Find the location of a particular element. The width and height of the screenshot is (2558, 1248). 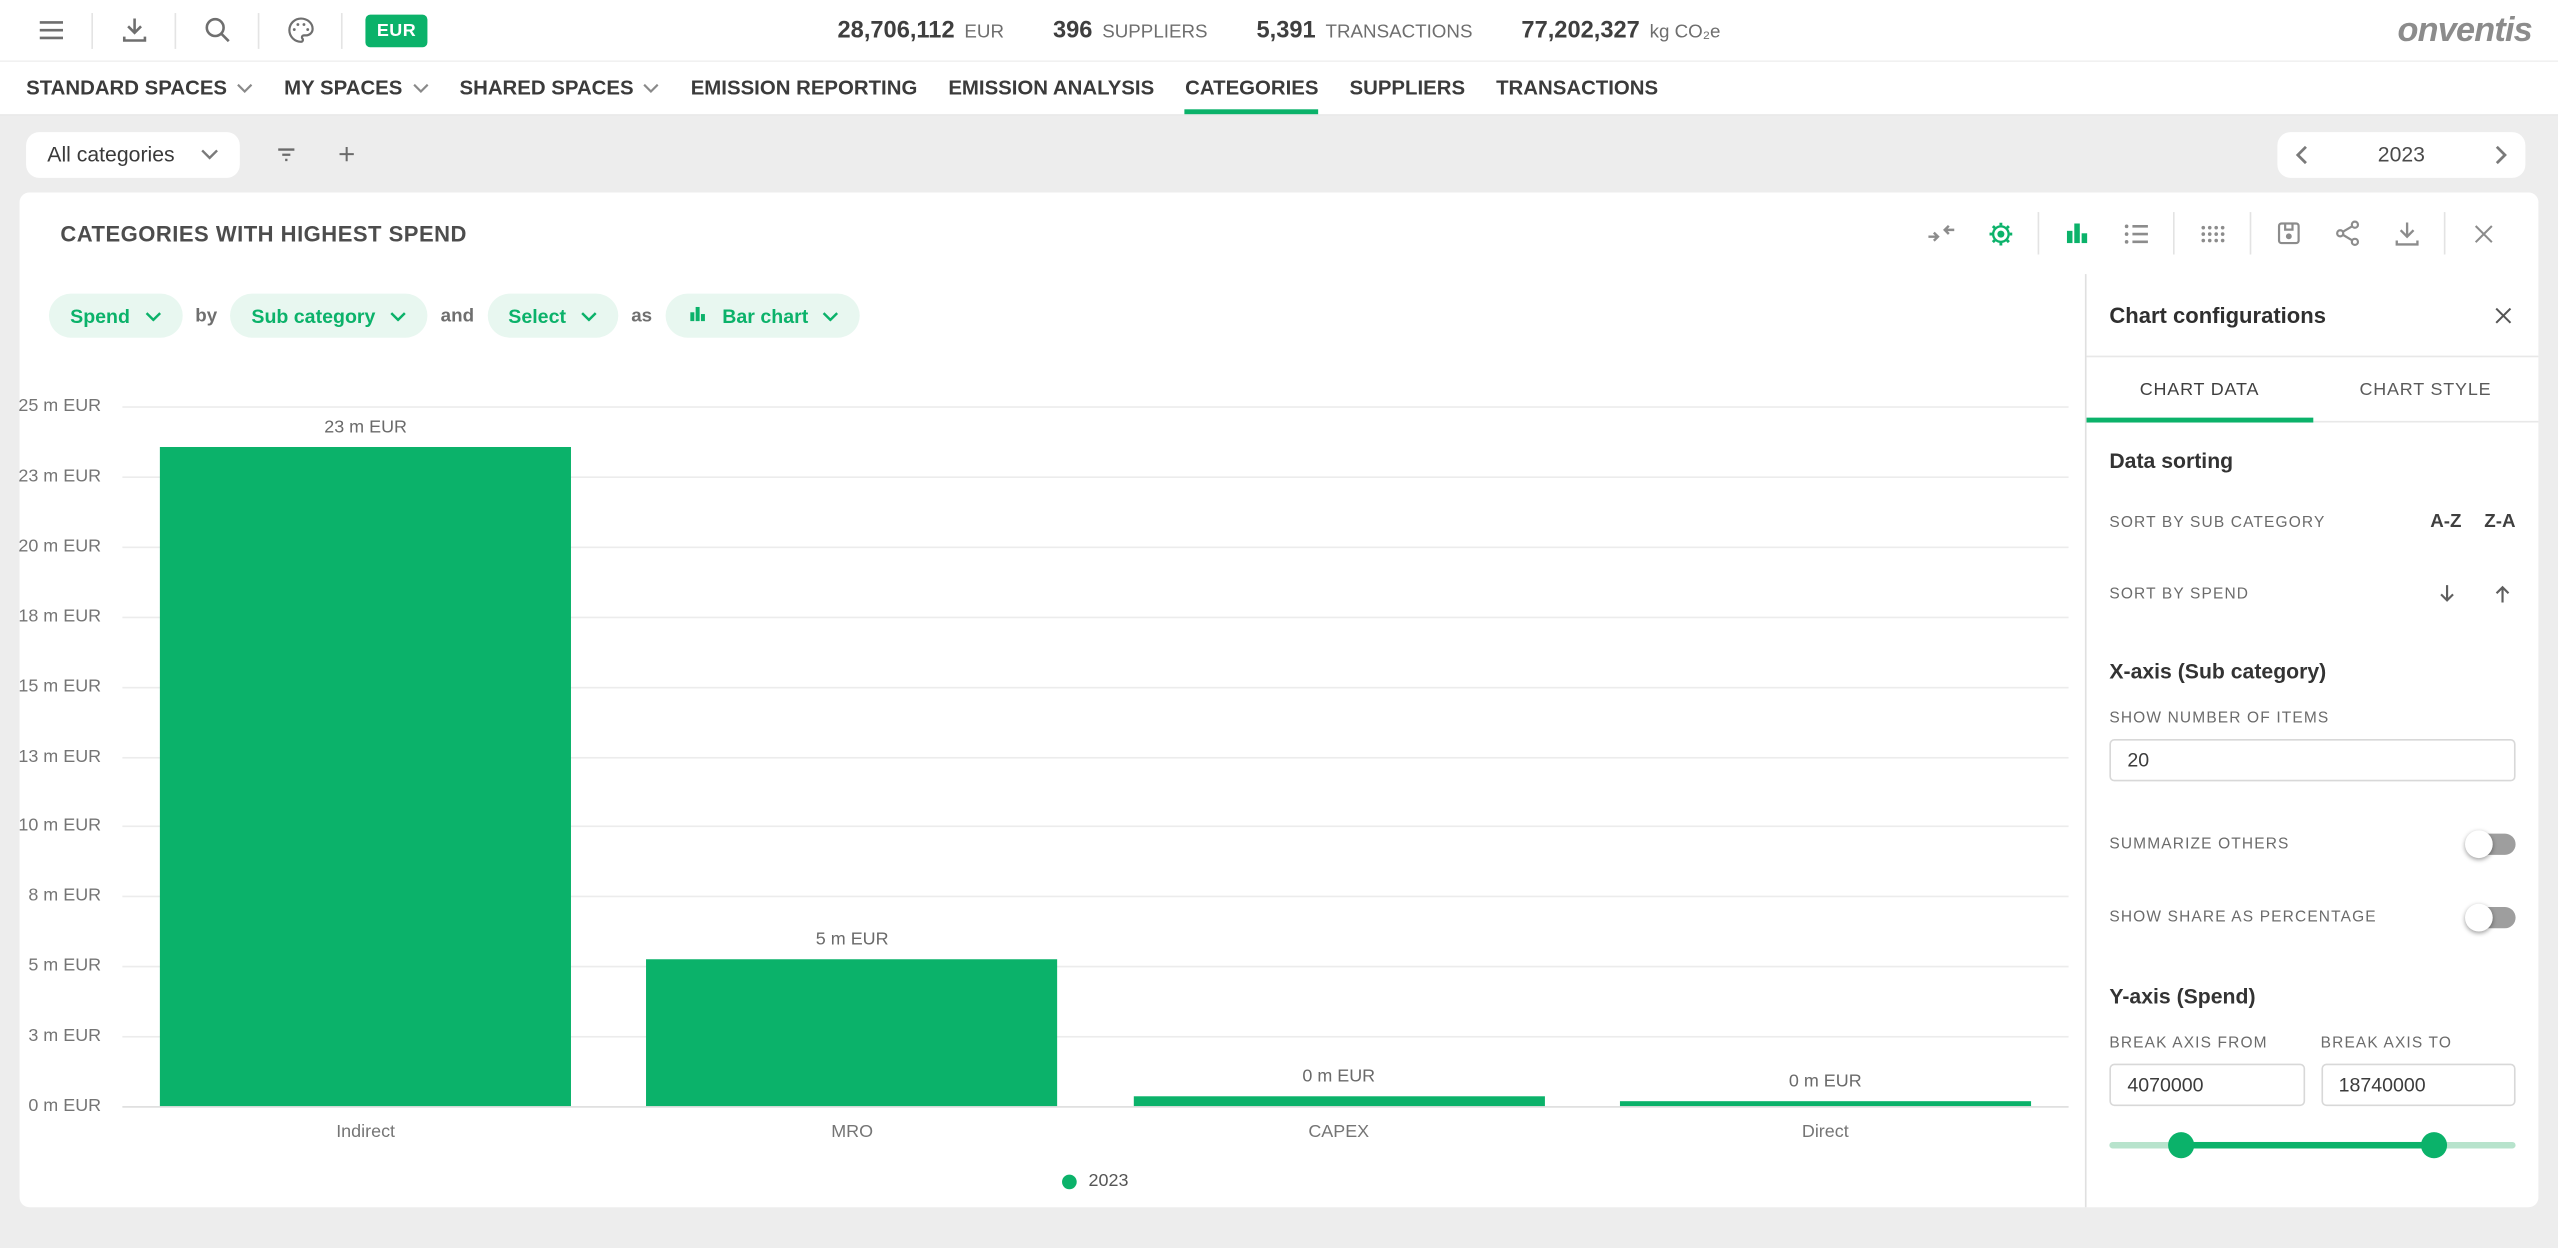

sort-az-button: A-Z is located at coordinates (2446, 522).